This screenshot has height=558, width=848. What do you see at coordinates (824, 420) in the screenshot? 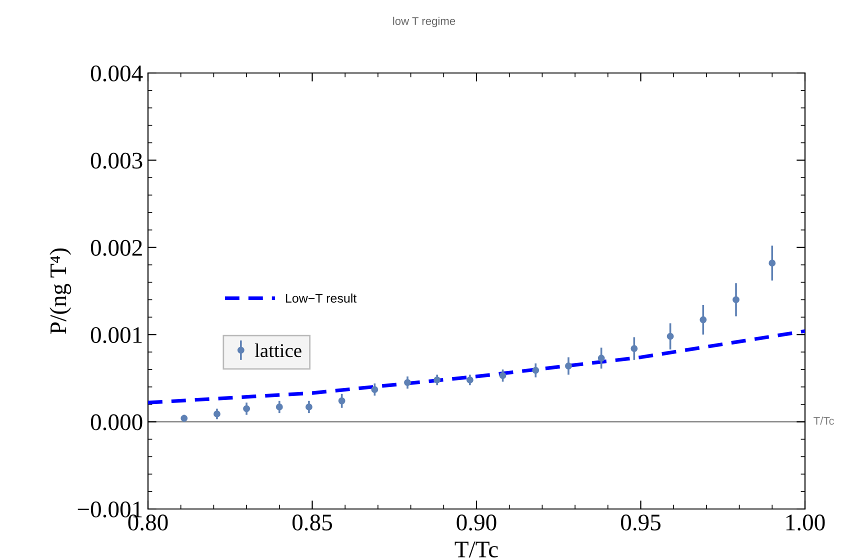
I see `ref-line-label: T/Tc` at bounding box center [824, 420].